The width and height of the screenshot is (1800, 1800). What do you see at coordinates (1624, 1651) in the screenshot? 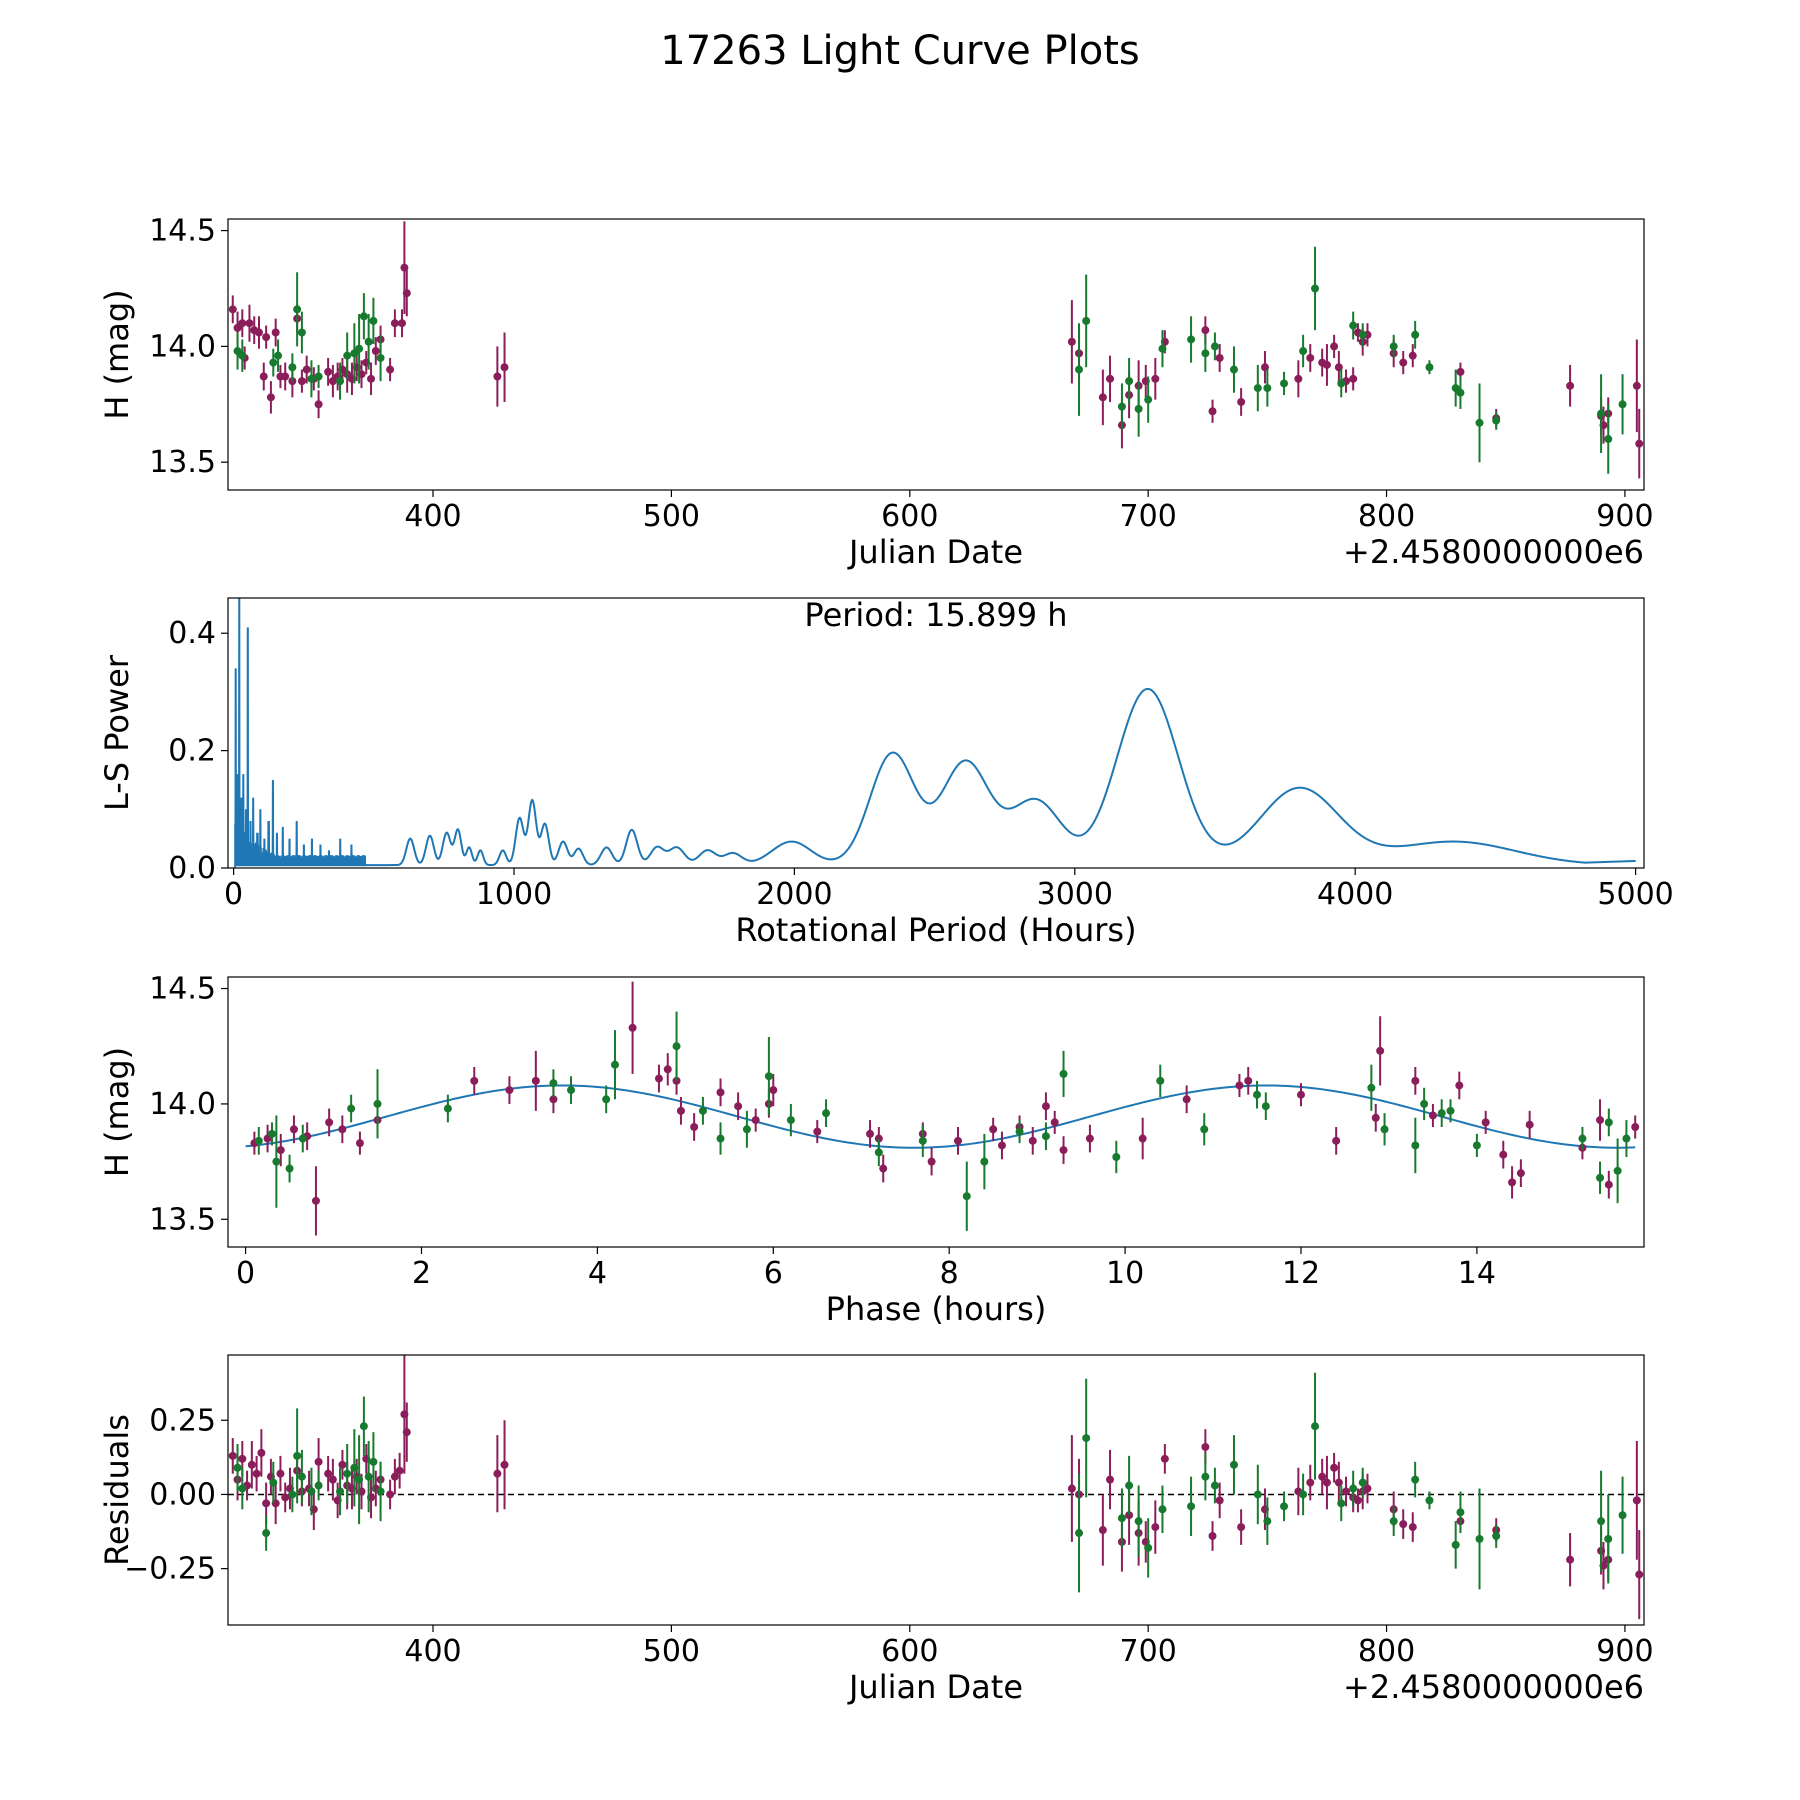
I see `x-tick-label: 900` at bounding box center [1624, 1651].